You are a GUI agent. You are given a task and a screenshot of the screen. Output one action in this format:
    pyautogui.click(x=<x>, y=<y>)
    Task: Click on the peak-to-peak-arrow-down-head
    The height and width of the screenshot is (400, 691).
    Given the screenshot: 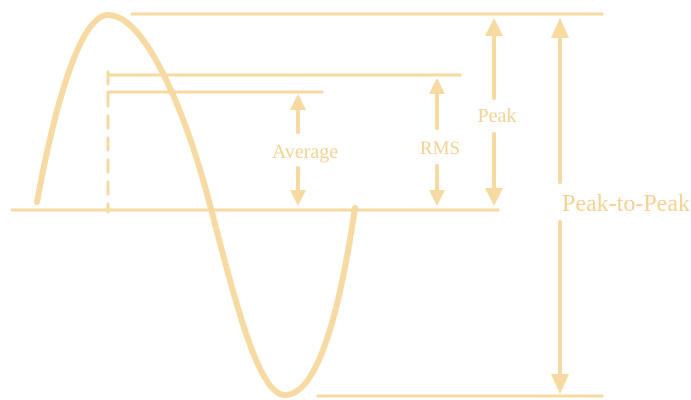 What is the action you would take?
    pyautogui.click(x=560, y=384)
    